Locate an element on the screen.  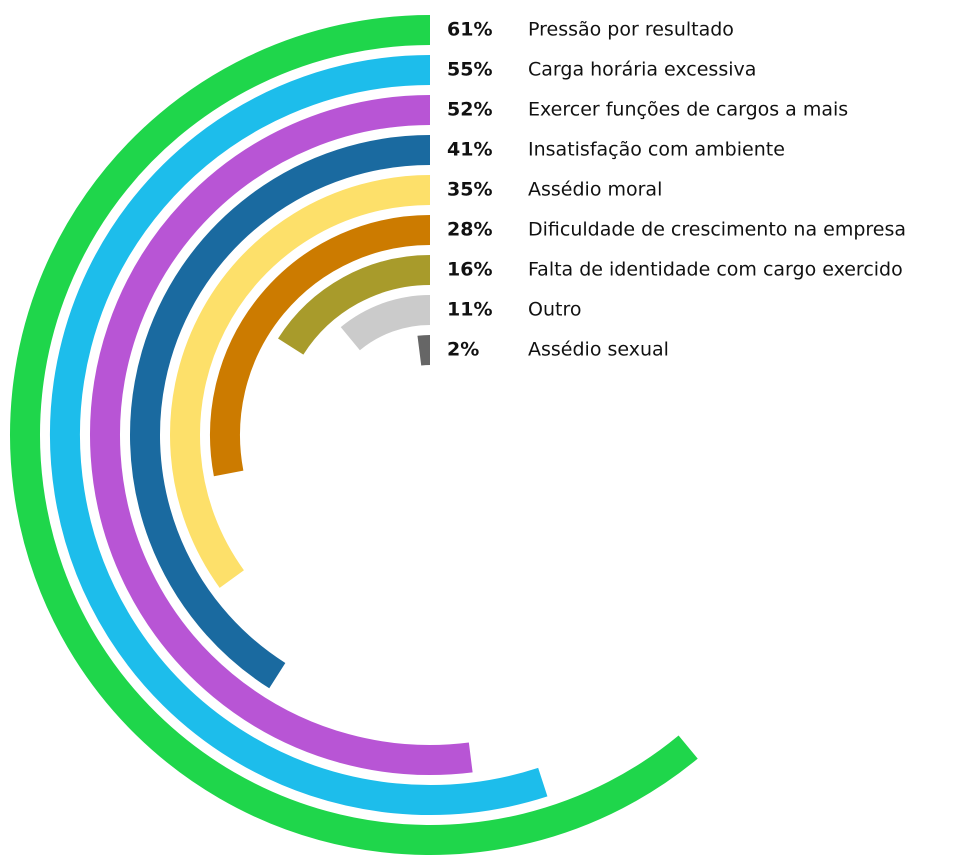
category-label: Insatisfação com ambiente is located at coordinates (656, 150).